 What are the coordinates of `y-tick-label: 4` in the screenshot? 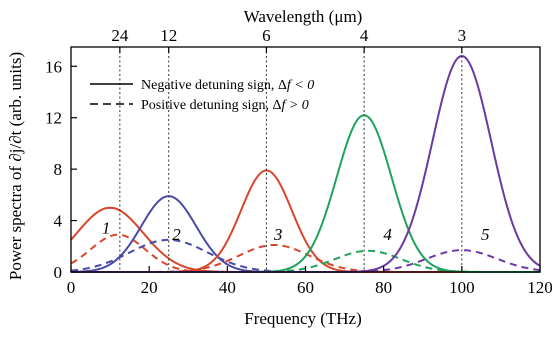 It's located at (58, 221).